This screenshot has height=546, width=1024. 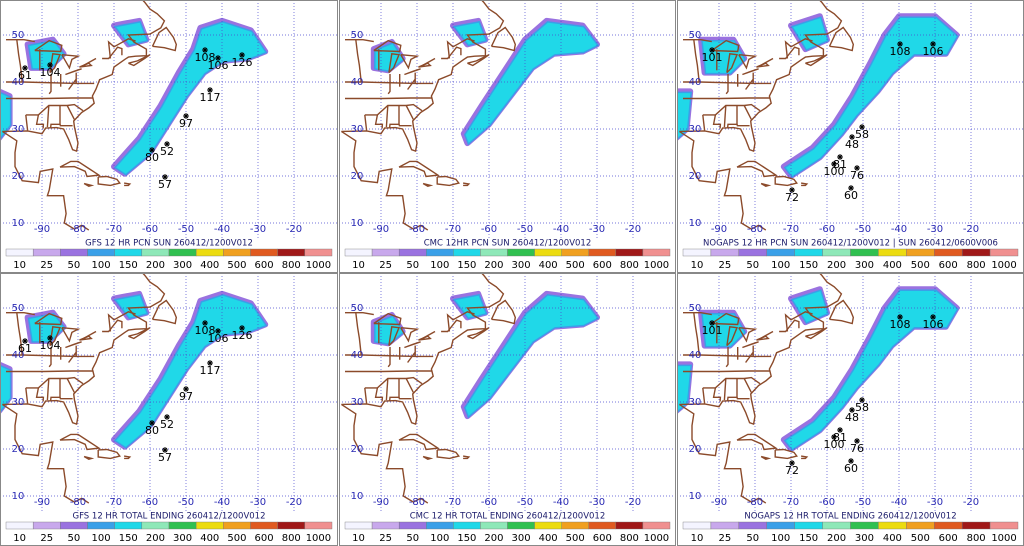 What do you see at coordinates (561, 229) in the screenshot?
I see `lon-label: -40` at bounding box center [561, 229].